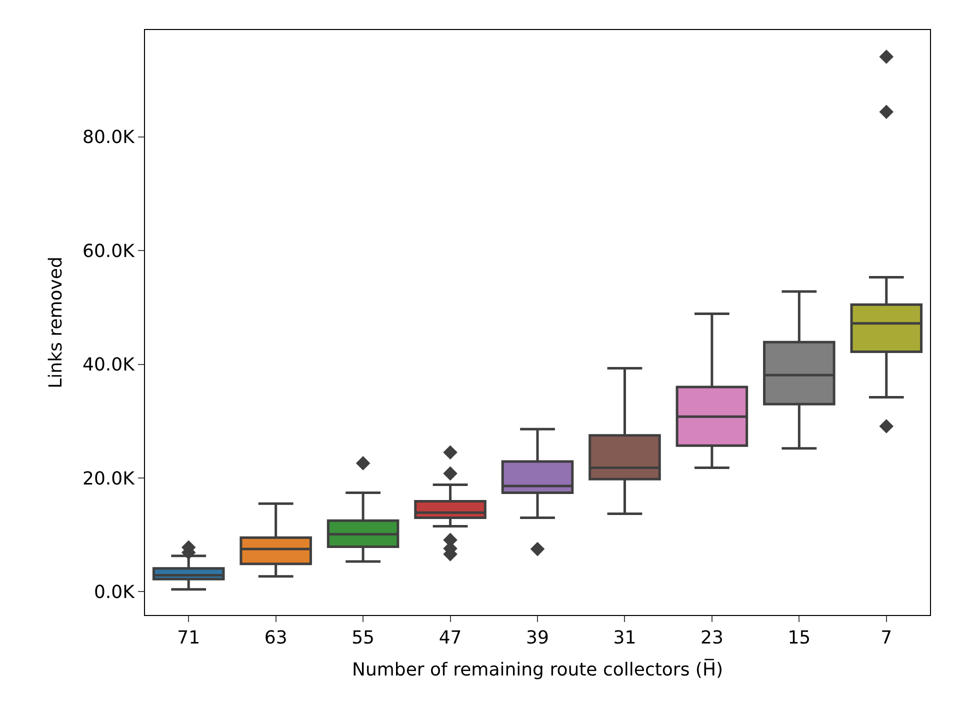 This screenshot has height=720, width=960. I want to click on x-tick-label: 15, so click(799, 638).